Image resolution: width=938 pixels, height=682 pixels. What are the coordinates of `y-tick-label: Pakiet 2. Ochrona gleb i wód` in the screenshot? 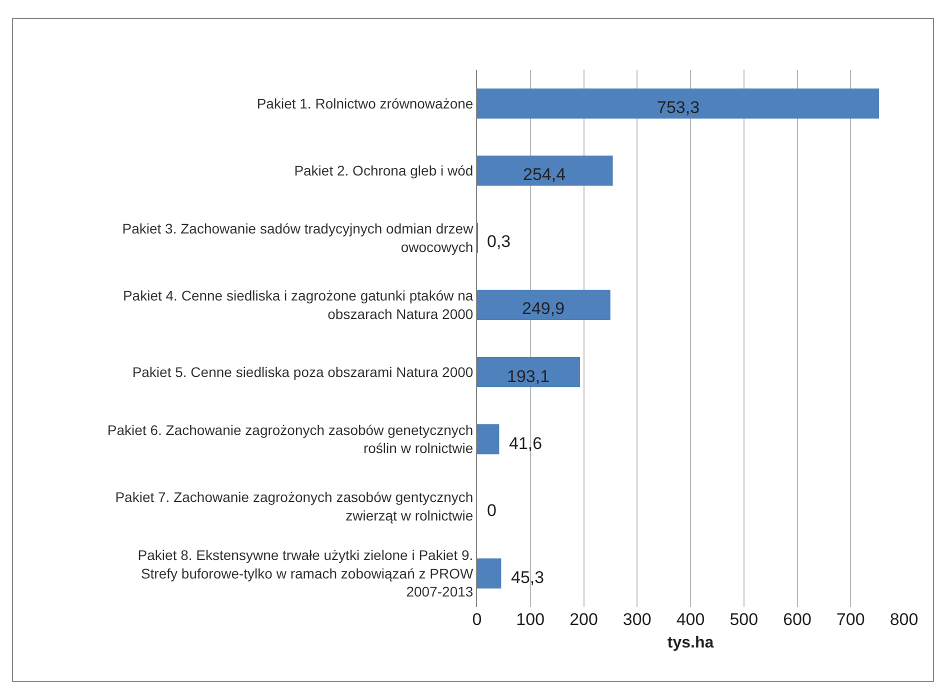 It's located at (384, 170).